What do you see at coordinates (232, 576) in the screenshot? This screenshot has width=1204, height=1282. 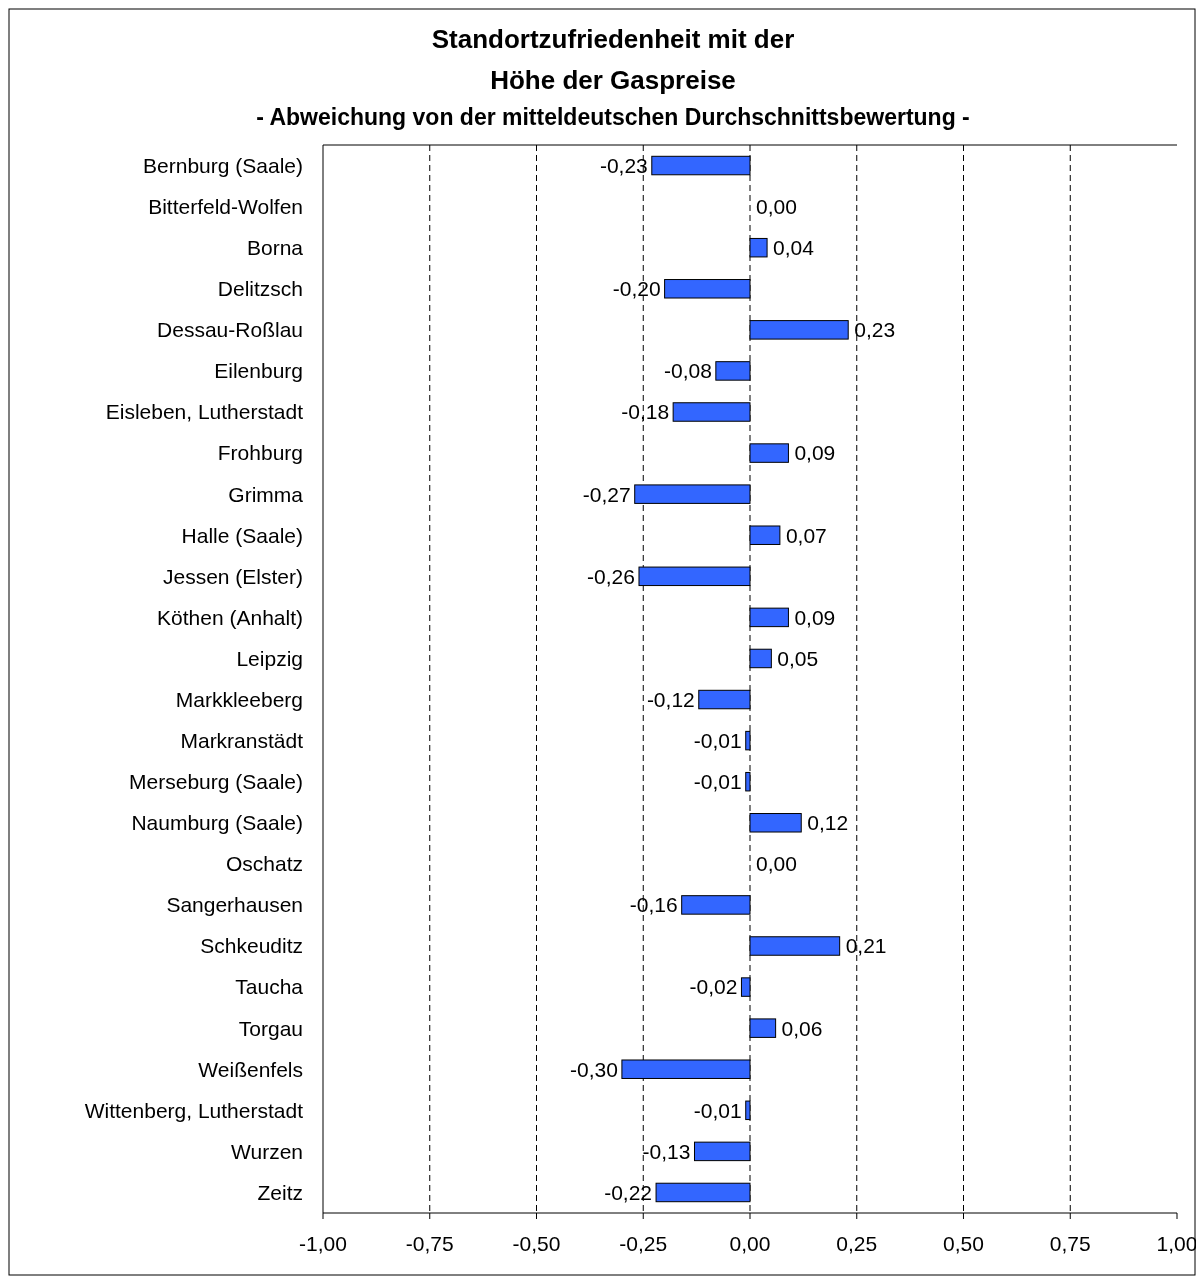 I see `y-tick-label: Jessen (Elster)` at bounding box center [232, 576].